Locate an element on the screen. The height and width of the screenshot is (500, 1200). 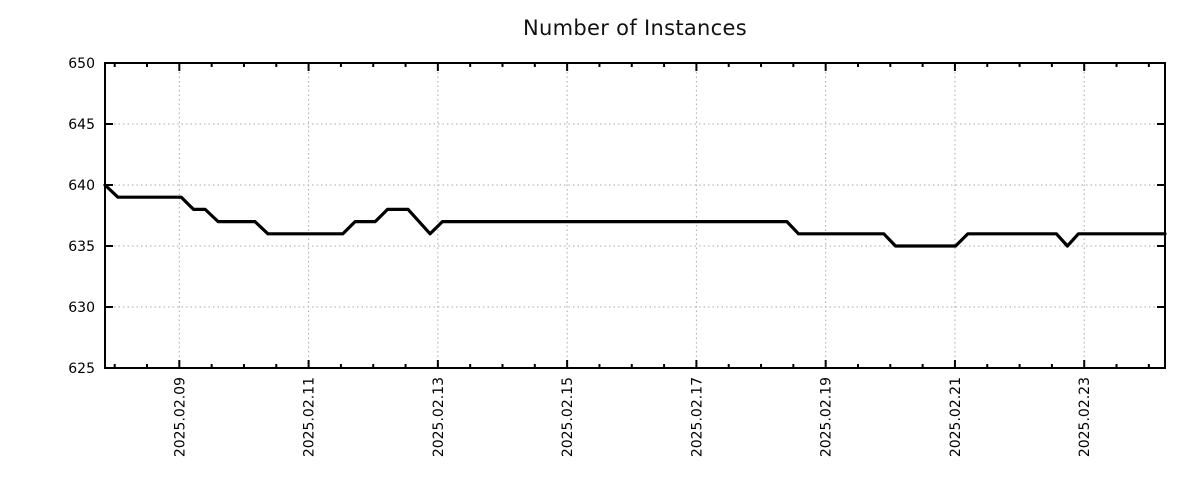
y-tick-label: 625 is located at coordinates (81, 369).